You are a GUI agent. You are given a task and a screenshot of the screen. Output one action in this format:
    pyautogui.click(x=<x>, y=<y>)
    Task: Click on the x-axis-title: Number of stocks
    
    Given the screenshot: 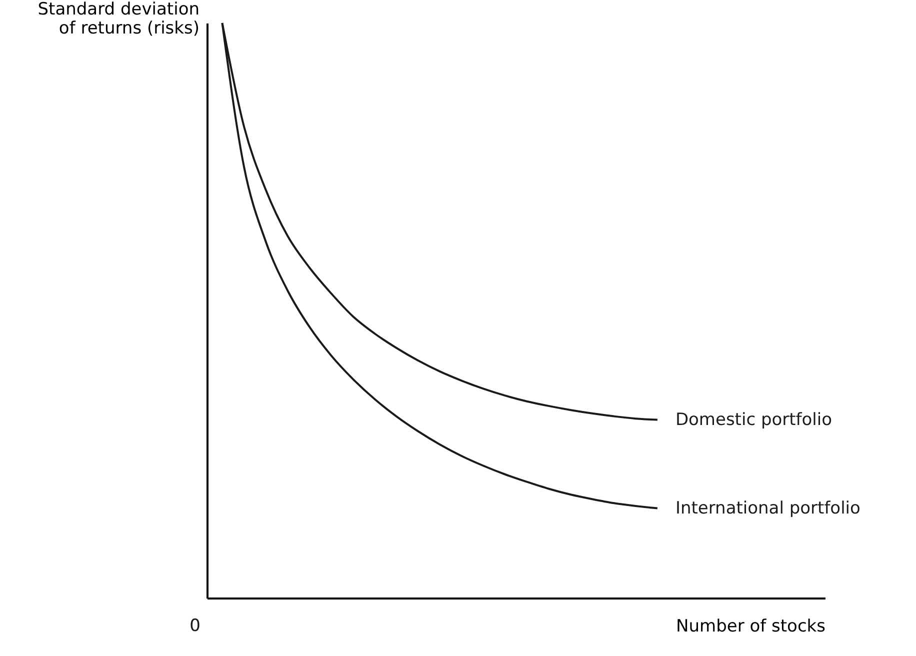 What is the action you would take?
    pyautogui.click(x=751, y=626)
    